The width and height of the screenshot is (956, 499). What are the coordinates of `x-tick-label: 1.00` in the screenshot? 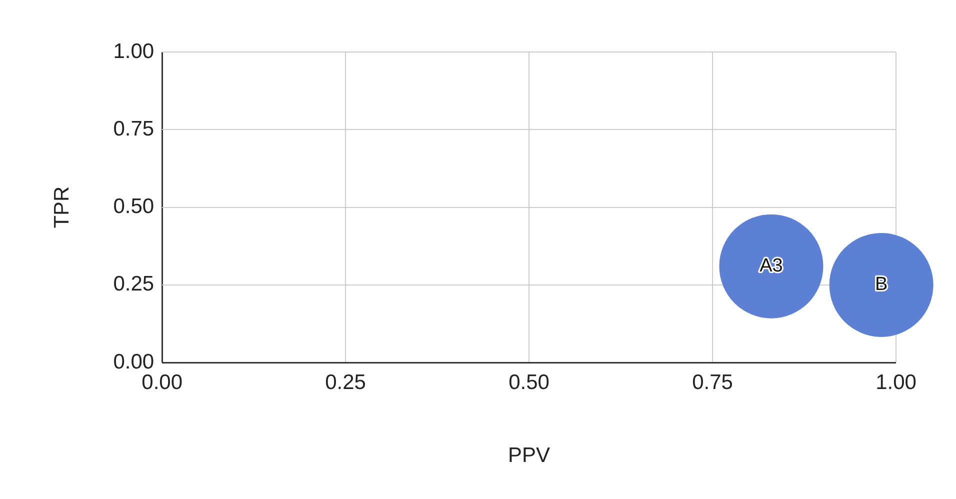 It's located at (896, 382).